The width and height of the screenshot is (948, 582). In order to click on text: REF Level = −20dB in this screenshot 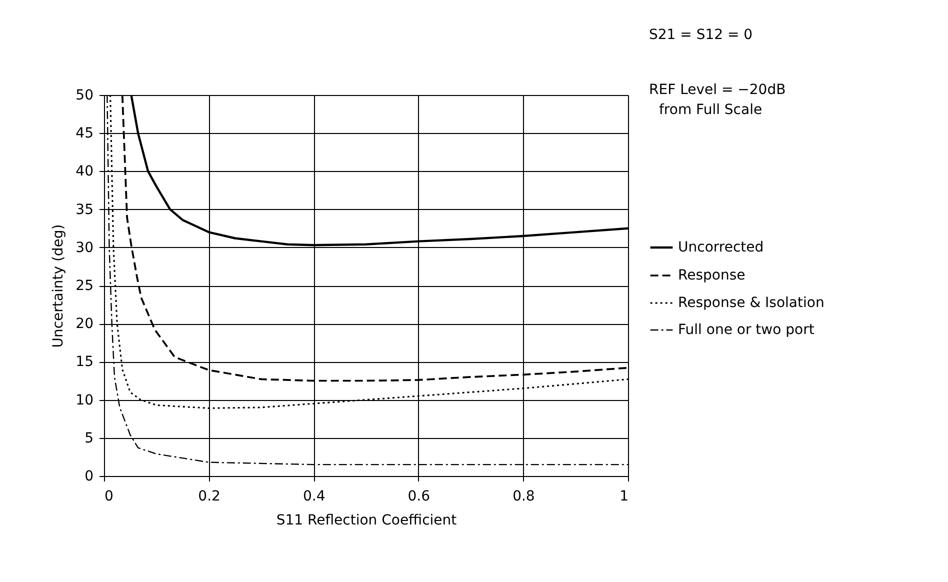, I will do `click(717, 90)`.